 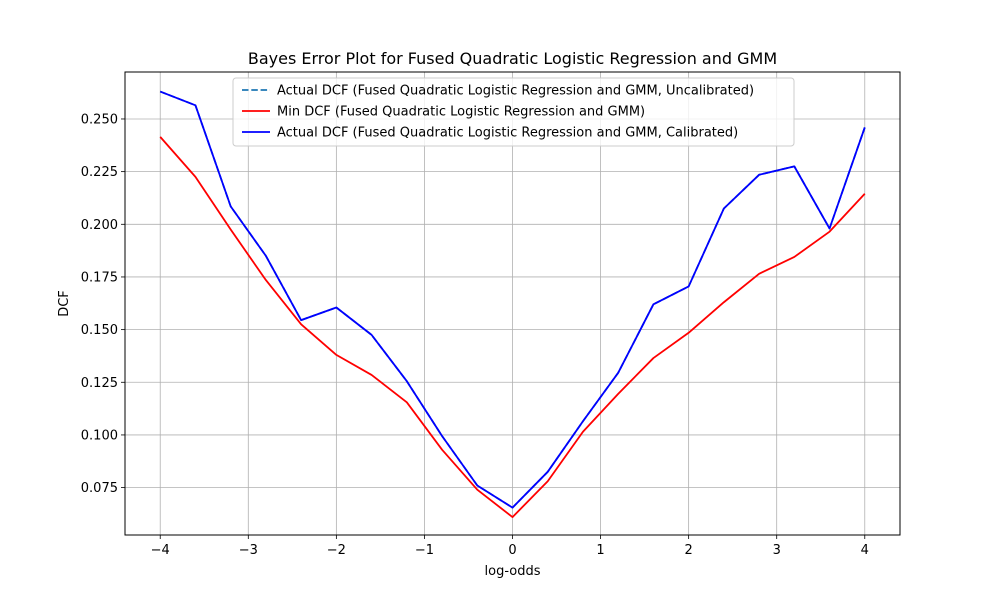 What do you see at coordinates (64, 303) in the screenshot?
I see `y-axis-label: DCF` at bounding box center [64, 303].